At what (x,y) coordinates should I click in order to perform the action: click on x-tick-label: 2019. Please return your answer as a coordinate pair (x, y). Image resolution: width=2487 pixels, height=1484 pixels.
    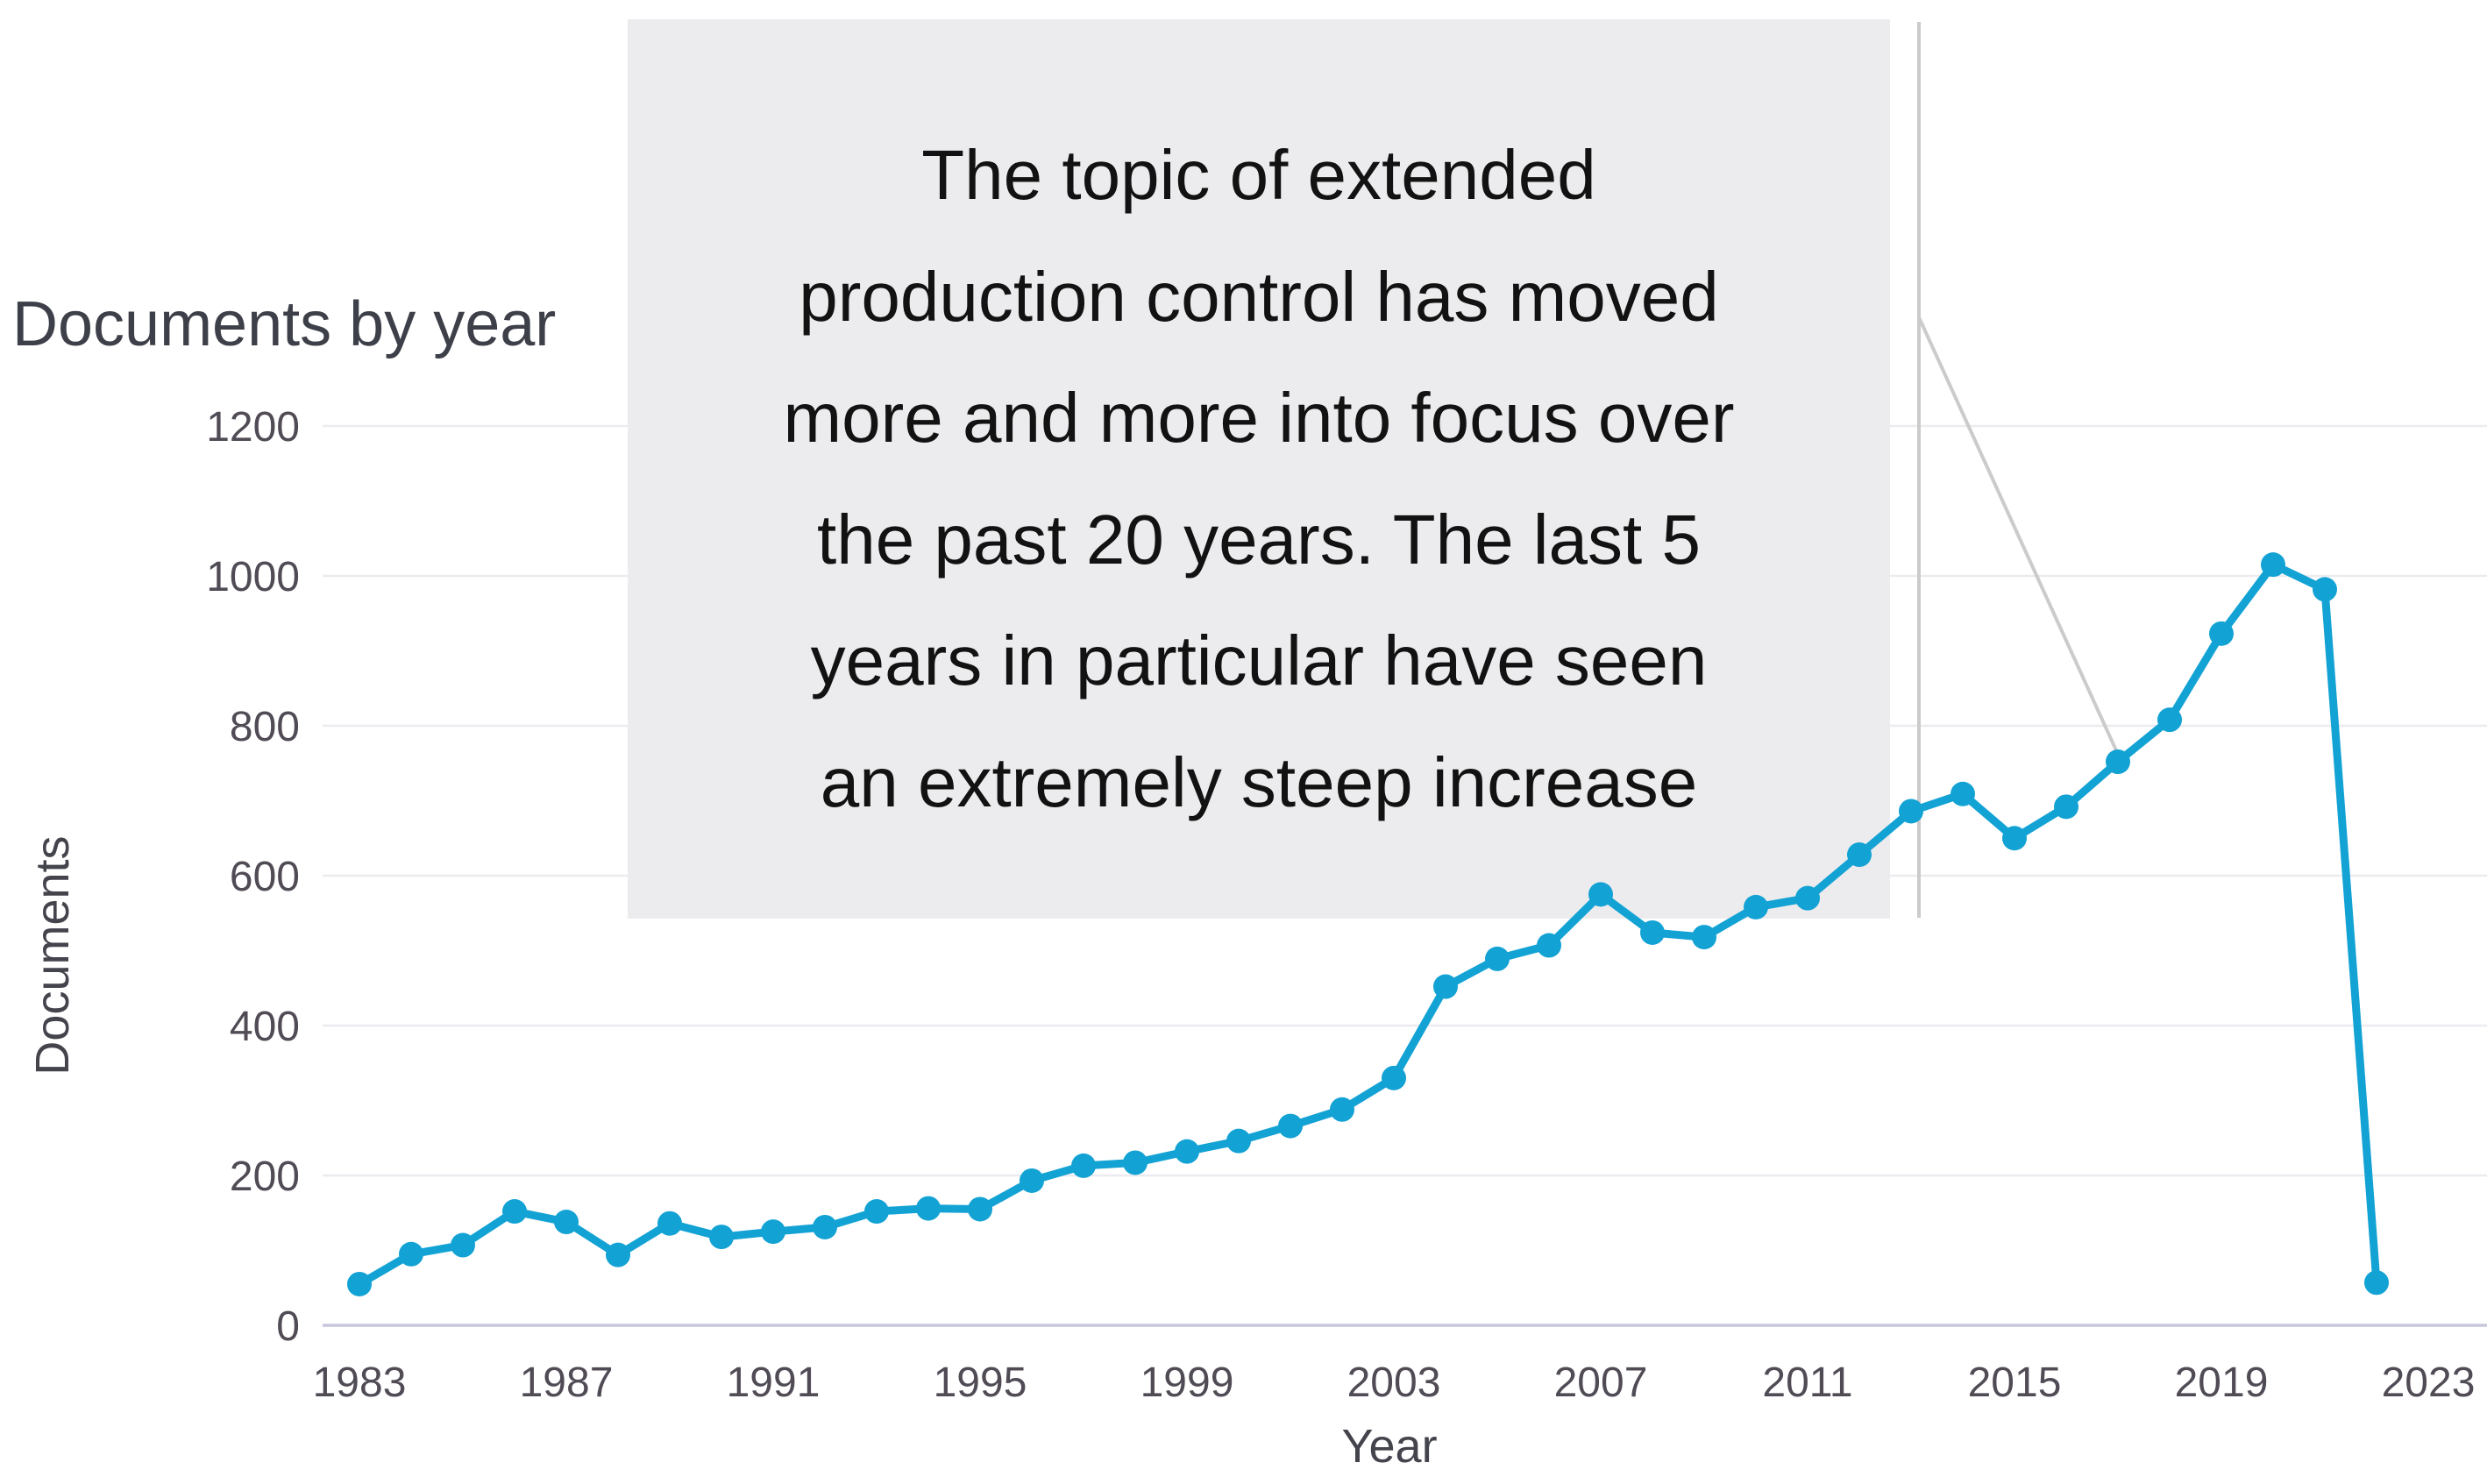
    Looking at the image, I should click on (2222, 1383).